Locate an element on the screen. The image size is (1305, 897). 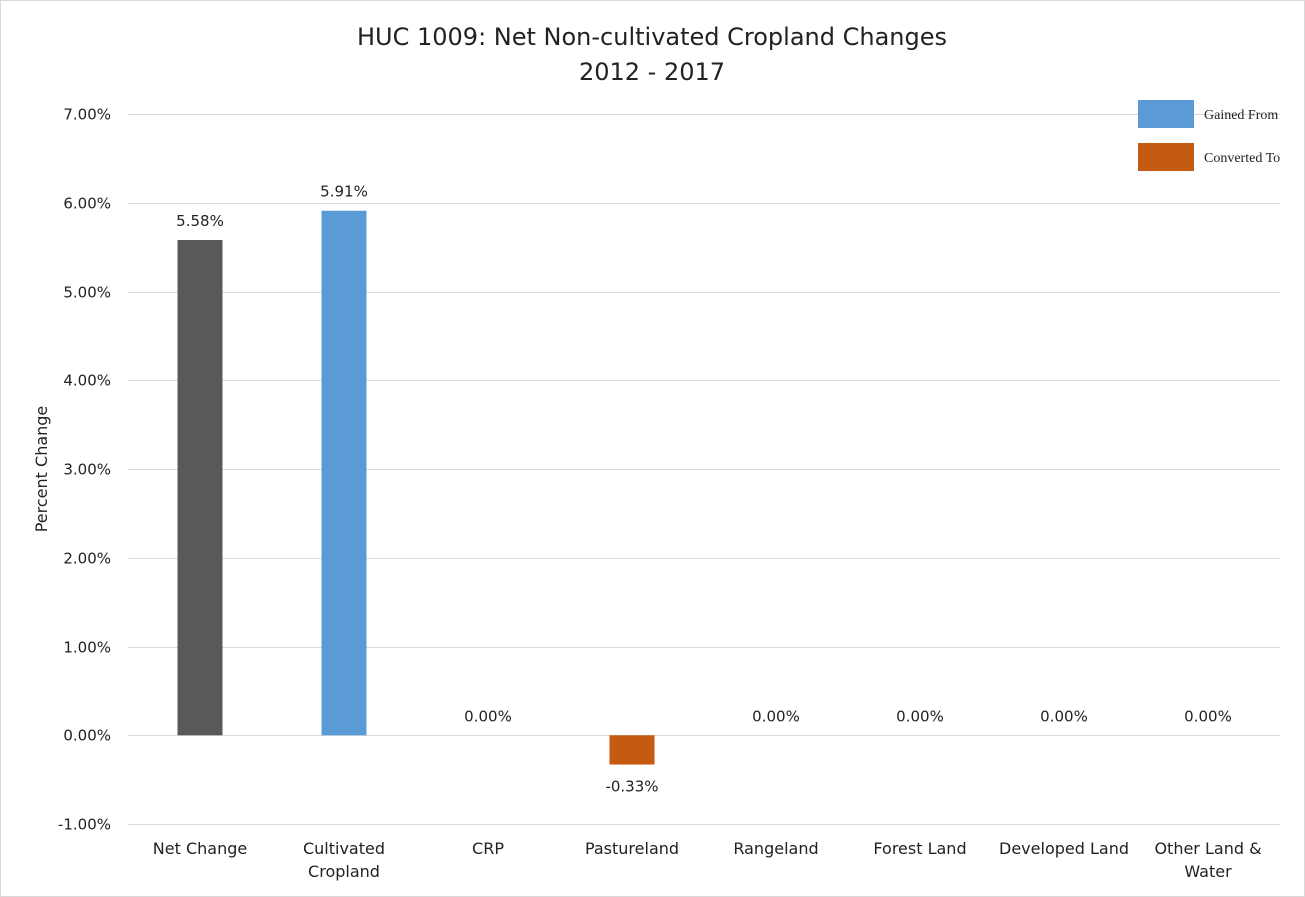
y-tick-label: 6.00% is located at coordinates (87, 204).